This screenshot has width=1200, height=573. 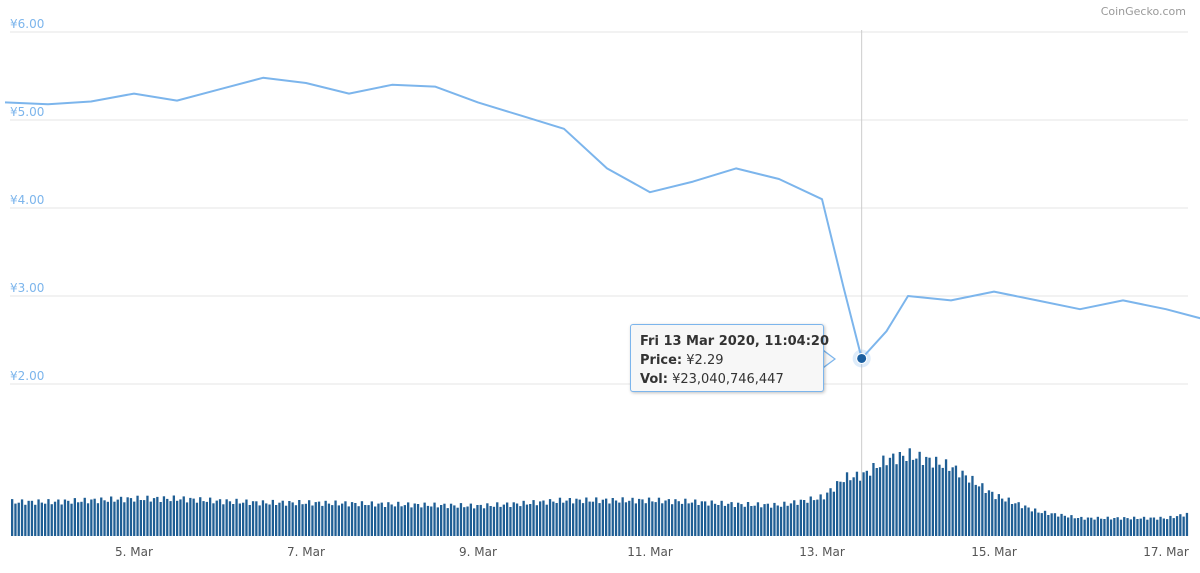 I want to click on tooltip-price-value: ¥2.29, so click(x=705, y=360).